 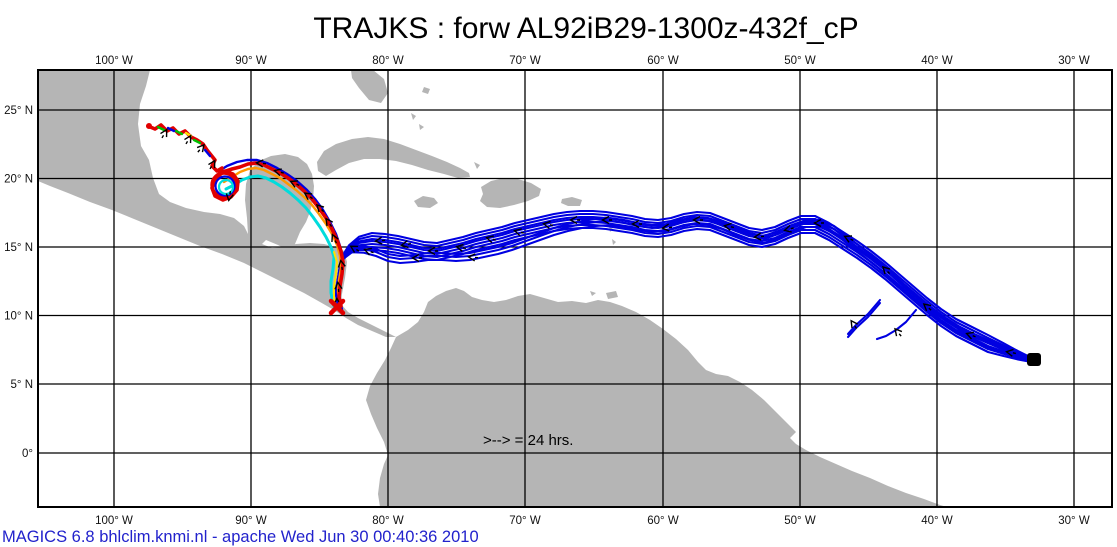 I want to click on land-hispaniola, so click(x=510, y=193).